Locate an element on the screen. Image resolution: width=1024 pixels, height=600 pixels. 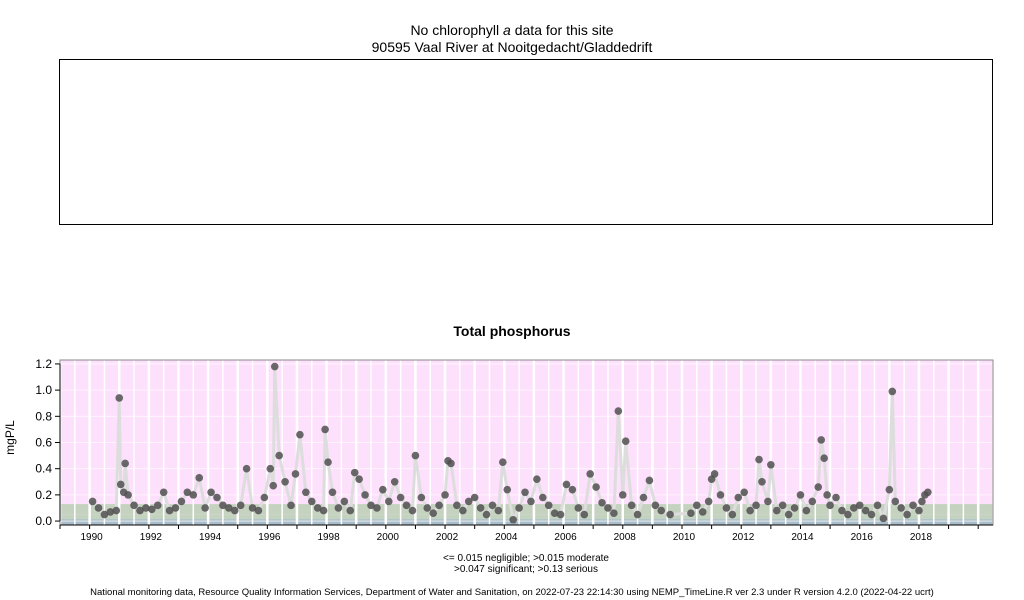
x-tick-label: 2014 is located at coordinates (802, 537).